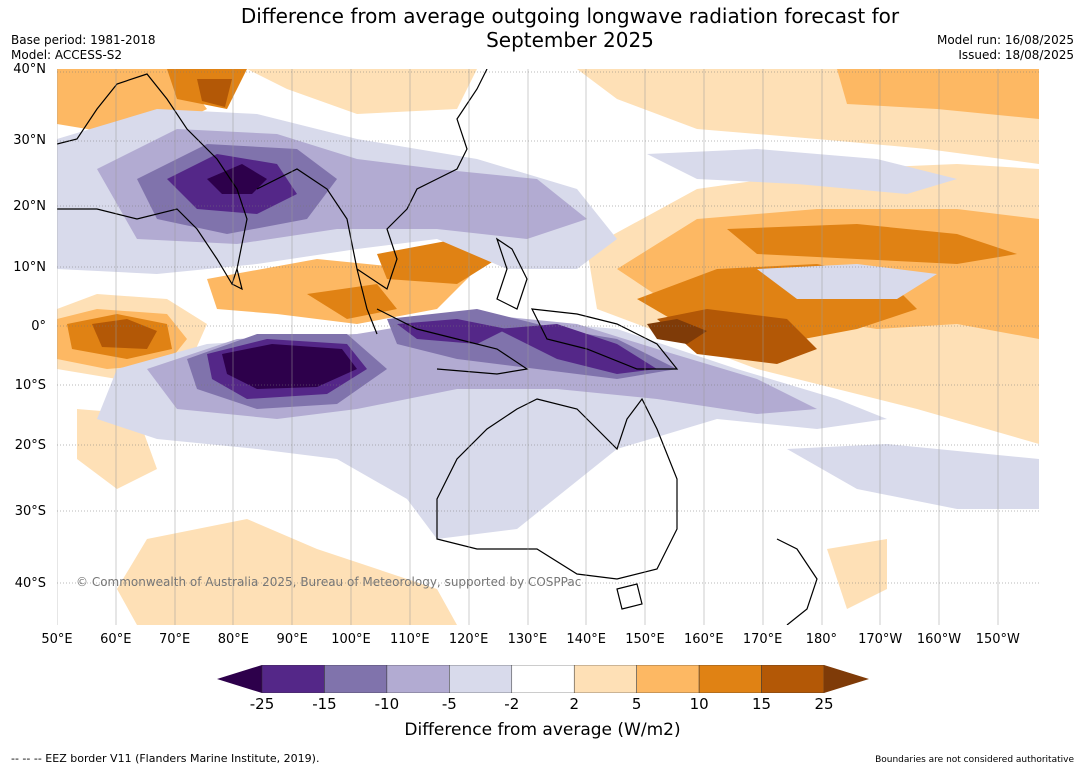 This screenshot has height=770, width=1085. I want to click on longitude-label: 160°E, so click(704, 639).